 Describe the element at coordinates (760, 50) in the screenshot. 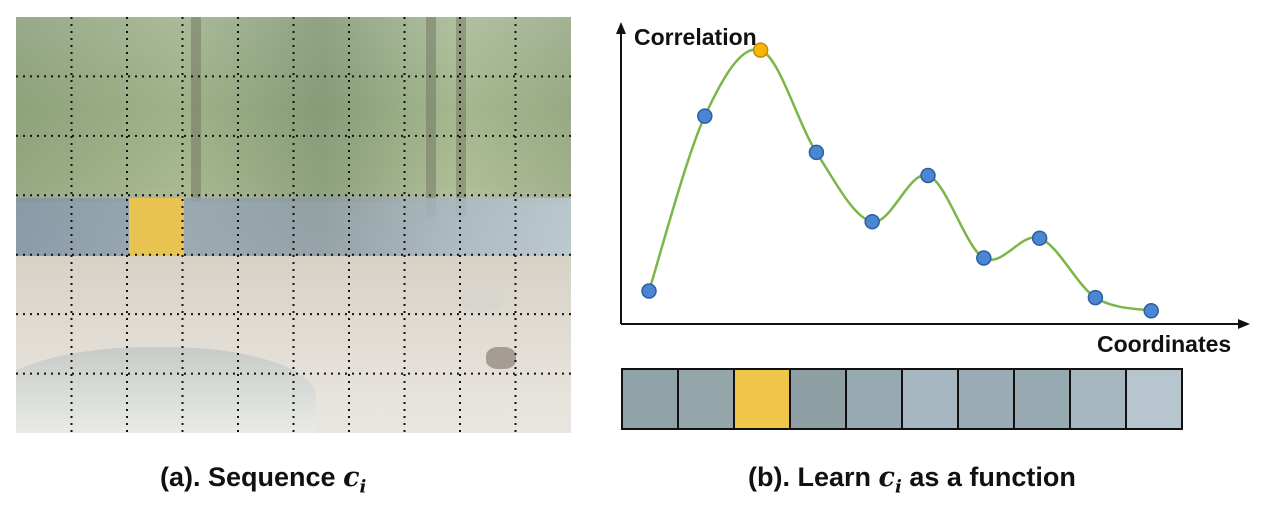

I see `data-point-highlight` at that location.